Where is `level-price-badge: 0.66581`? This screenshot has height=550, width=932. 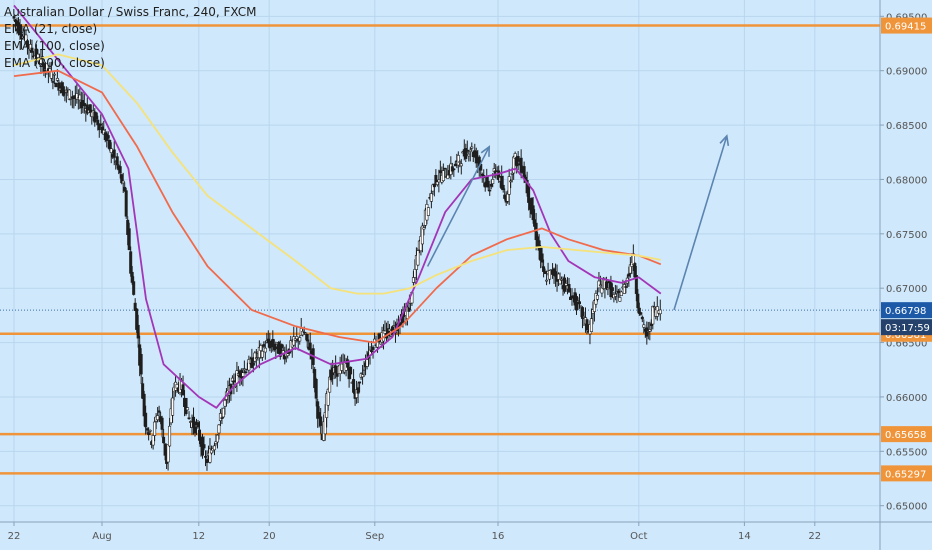
level-price-badge: 0.66581 is located at coordinates (905, 335).